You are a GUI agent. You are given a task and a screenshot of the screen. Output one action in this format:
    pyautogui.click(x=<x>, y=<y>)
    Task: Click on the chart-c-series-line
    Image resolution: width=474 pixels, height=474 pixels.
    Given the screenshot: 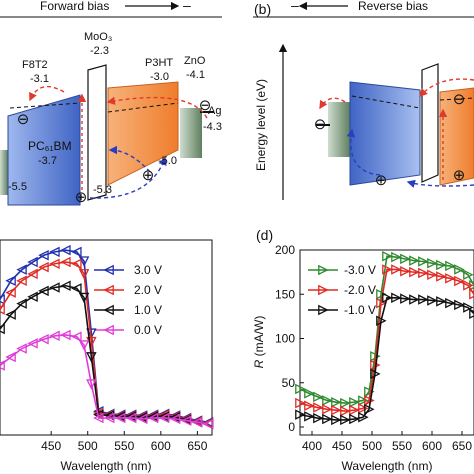 What is the action you would take?
    pyautogui.click(x=104, y=379)
    